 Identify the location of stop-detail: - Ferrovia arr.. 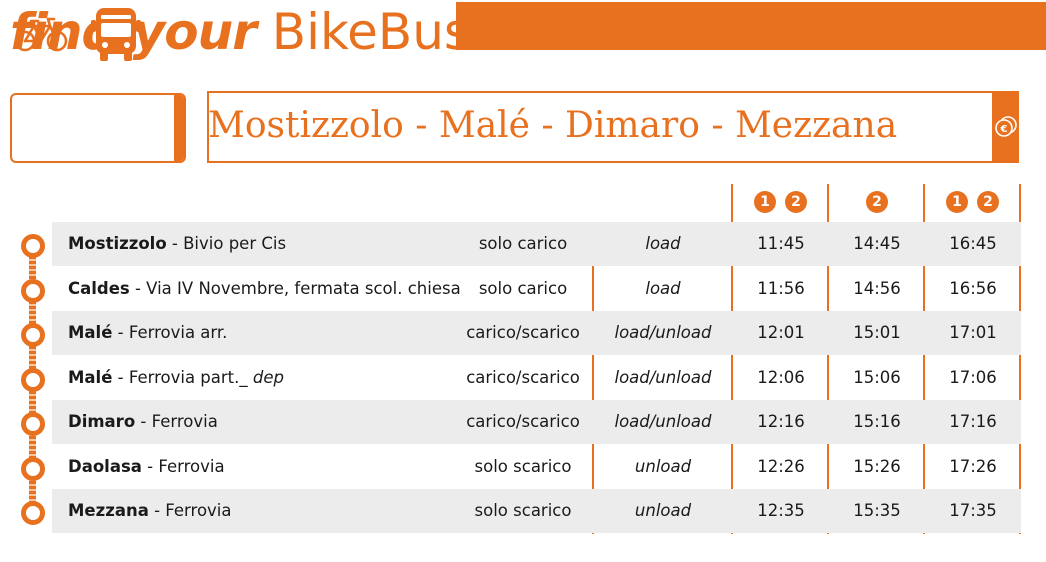
(170, 332).